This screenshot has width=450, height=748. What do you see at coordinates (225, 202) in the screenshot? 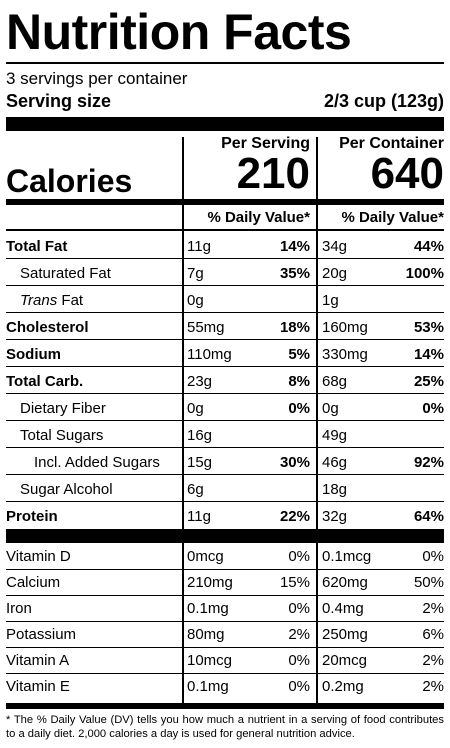
I see `calories-divider` at bounding box center [225, 202].